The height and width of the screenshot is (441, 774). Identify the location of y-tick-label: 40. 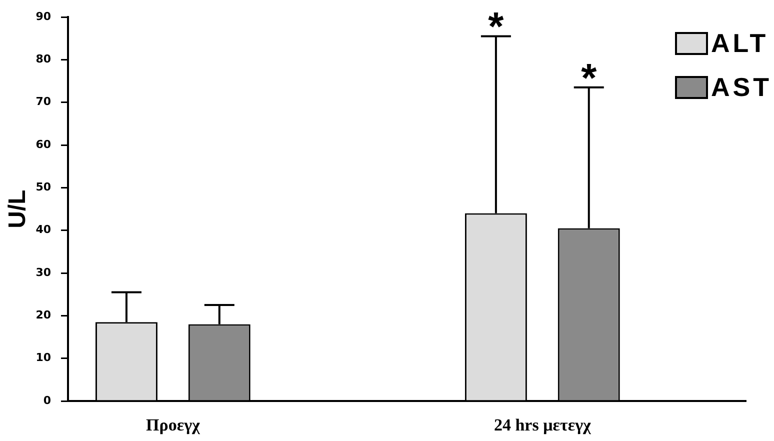
(44, 229).